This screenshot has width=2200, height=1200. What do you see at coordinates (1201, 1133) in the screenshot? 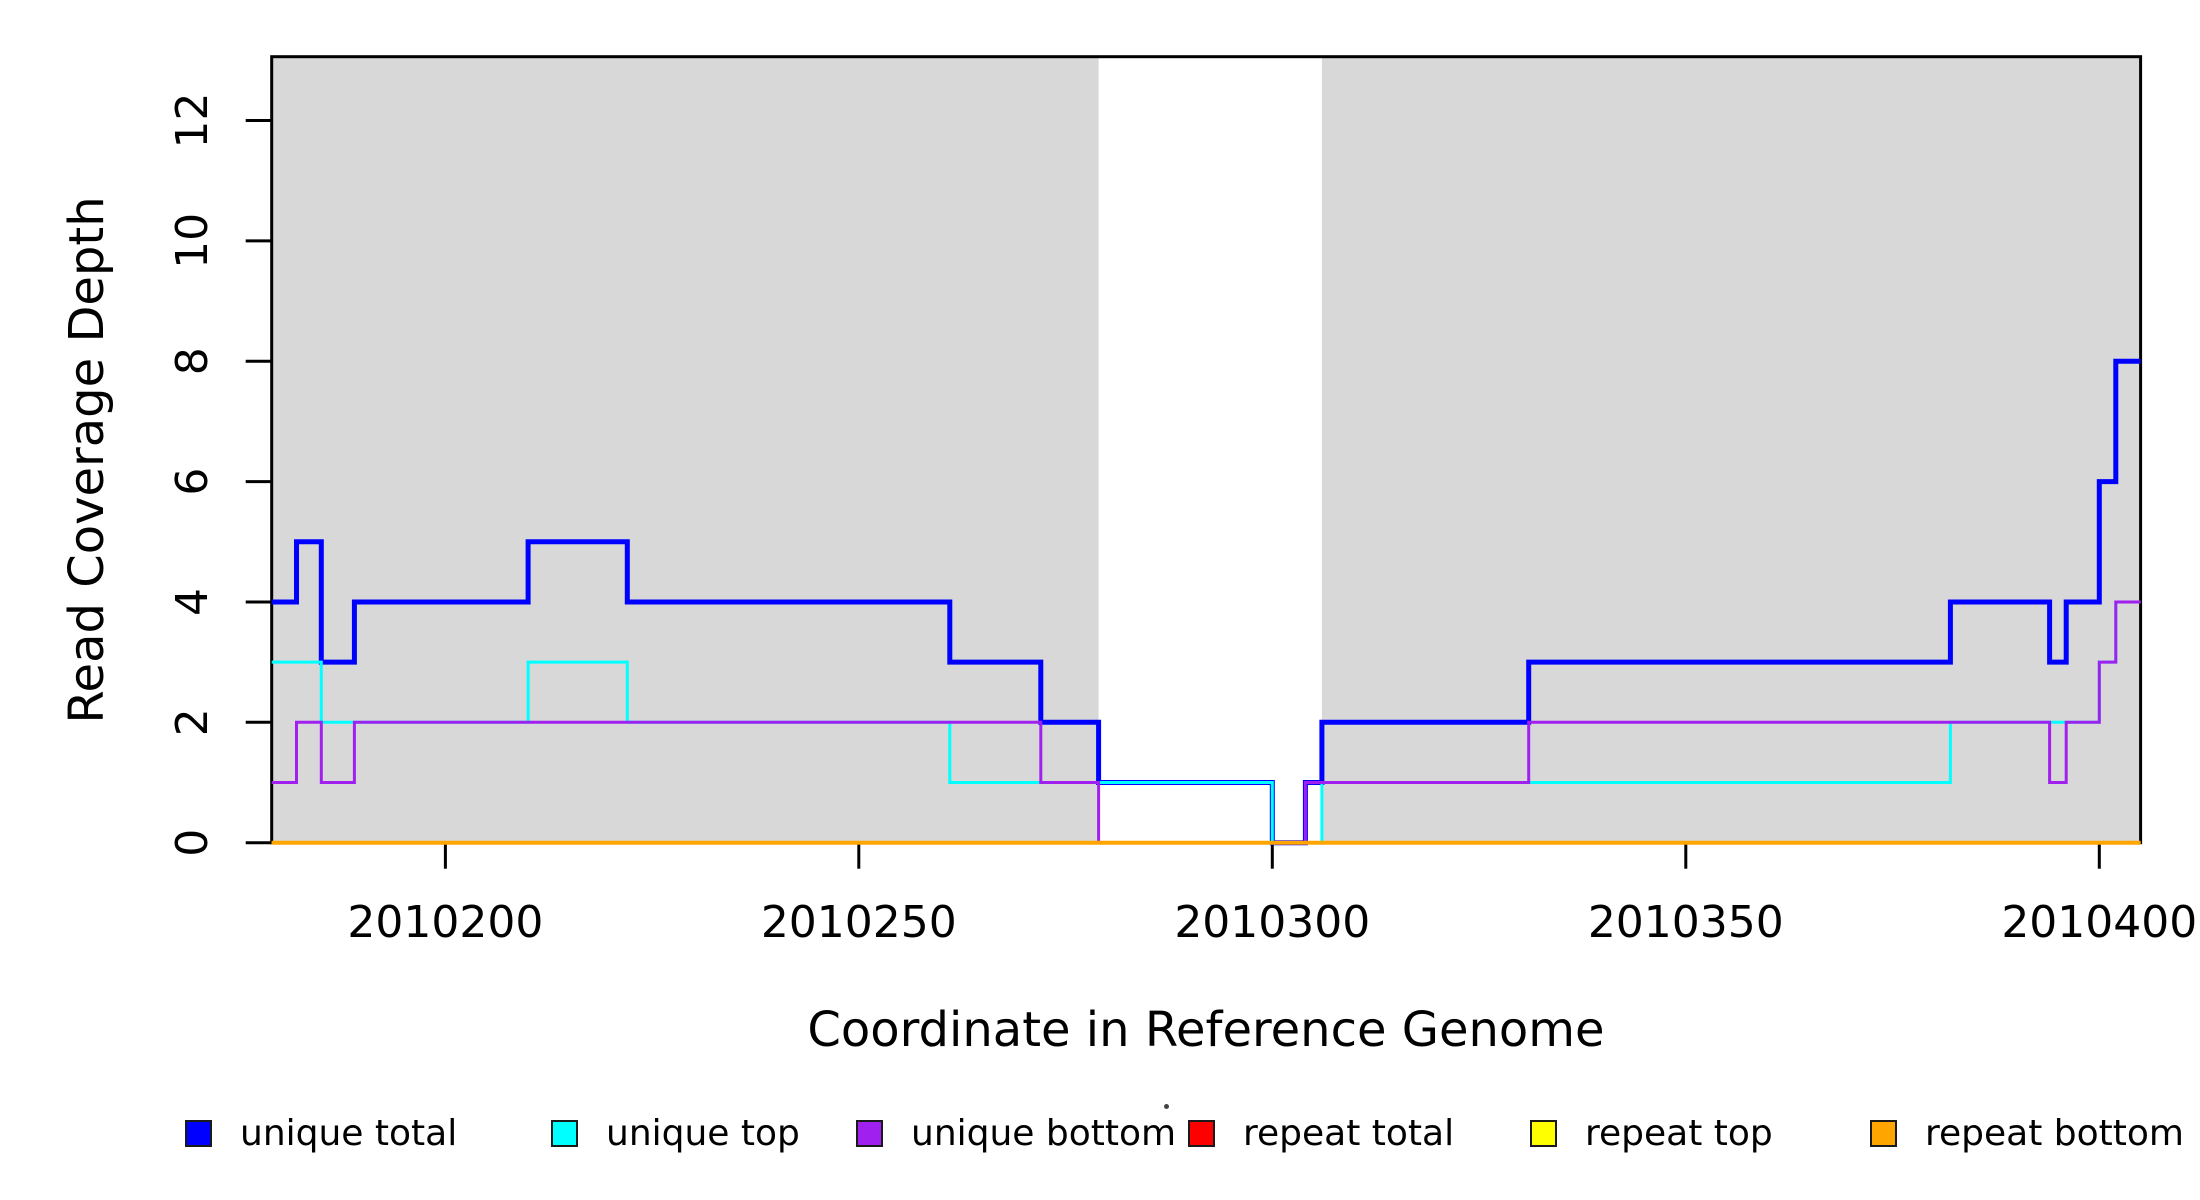
I see `legend-swatch-repeat-total` at bounding box center [1201, 1133].